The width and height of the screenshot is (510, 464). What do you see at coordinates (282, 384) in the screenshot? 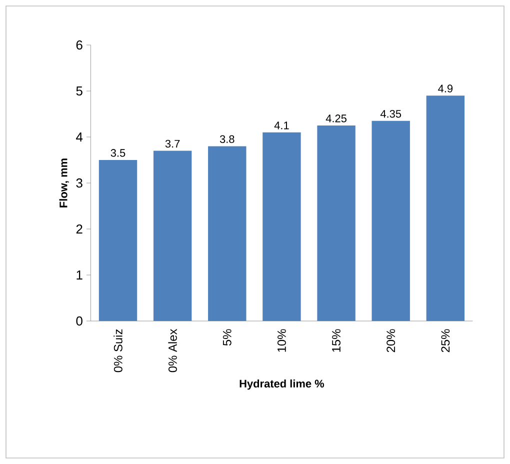
I see `x-axis-title: Hydrated lime %` at bounding box center [282, 384].